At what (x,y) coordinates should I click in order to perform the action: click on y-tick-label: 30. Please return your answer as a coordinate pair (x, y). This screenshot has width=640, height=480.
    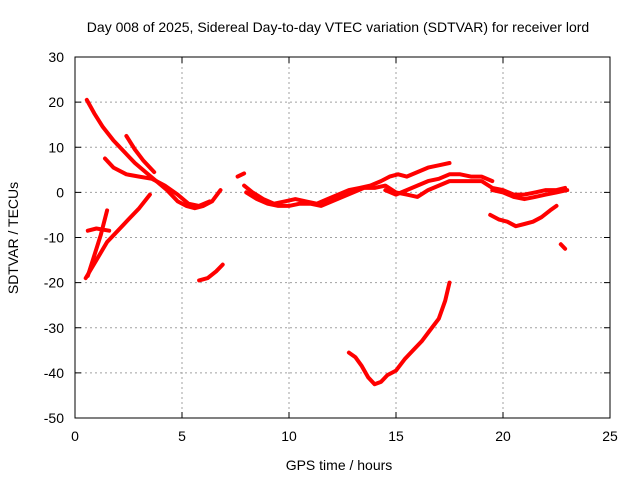
    Looking at the image, I should click on (56, 57).